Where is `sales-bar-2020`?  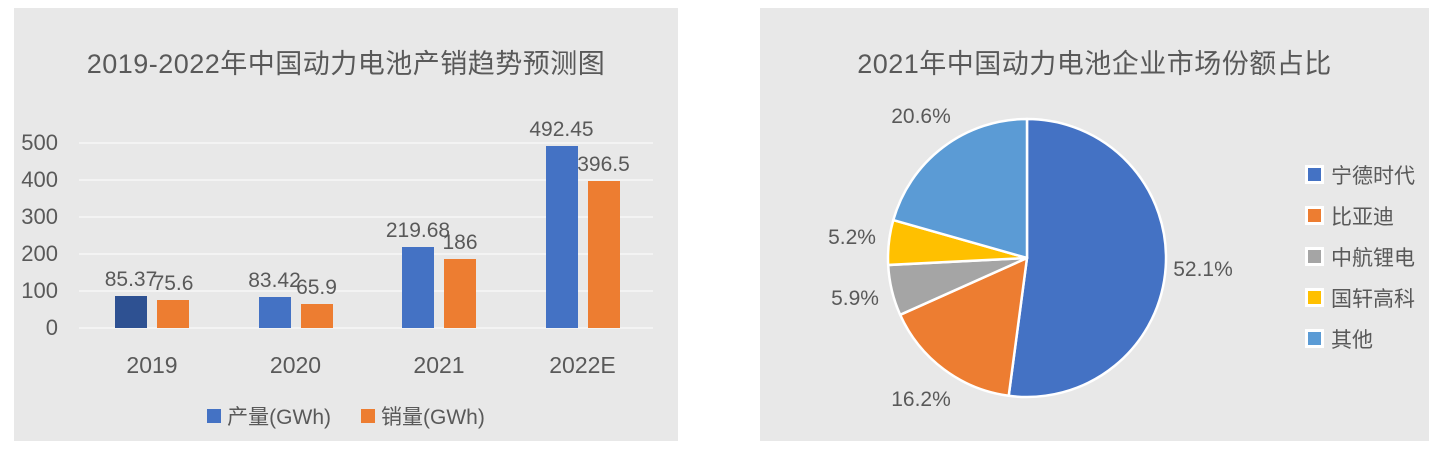
sales-bar-2020 is located at coordinates (316, 315).